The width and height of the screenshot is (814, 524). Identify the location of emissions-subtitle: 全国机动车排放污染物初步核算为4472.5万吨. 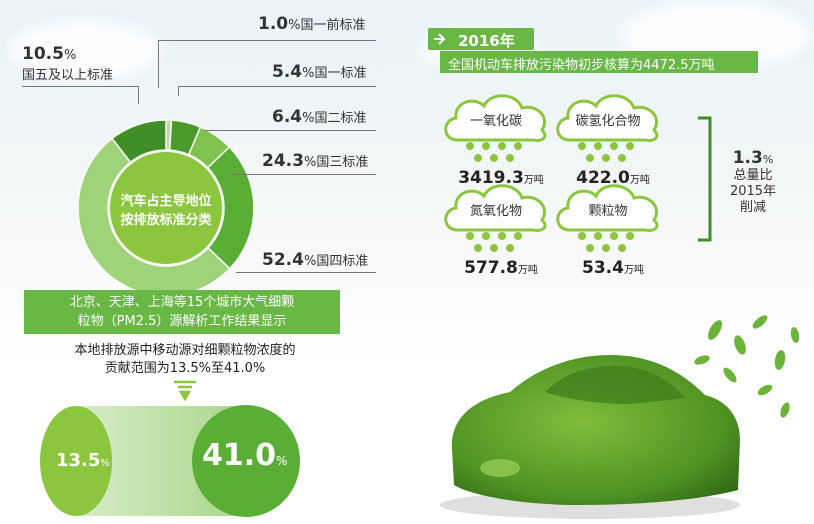
(581, 65).